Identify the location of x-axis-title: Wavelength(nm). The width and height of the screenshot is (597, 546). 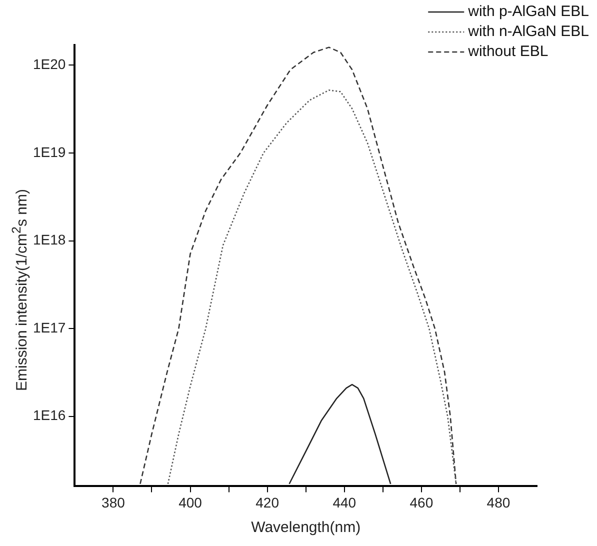
(306, 527).